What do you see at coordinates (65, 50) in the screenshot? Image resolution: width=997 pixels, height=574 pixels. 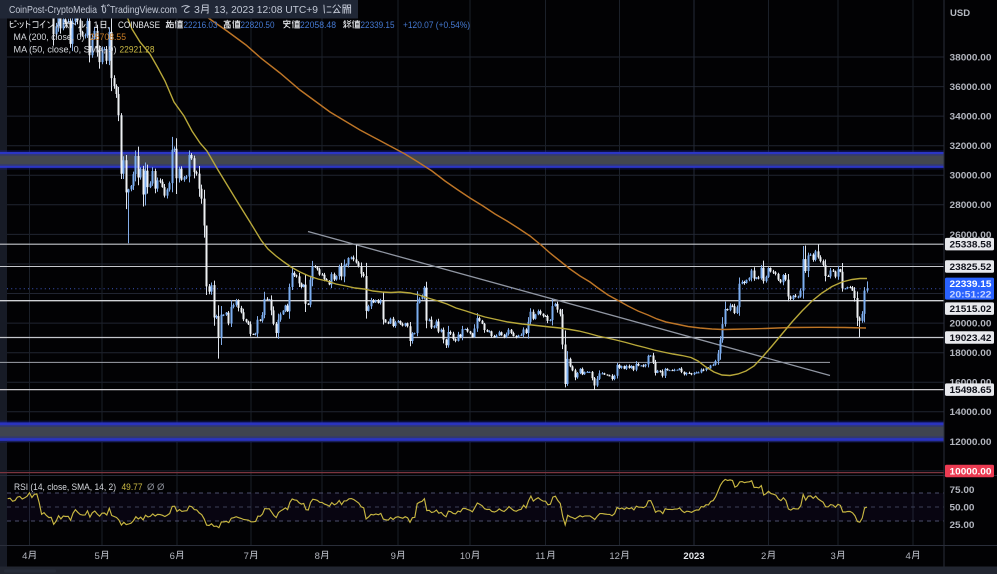 I see `svg-text: MA (50, close, 0, SMA, 9)` at bounding box center [65, 50].